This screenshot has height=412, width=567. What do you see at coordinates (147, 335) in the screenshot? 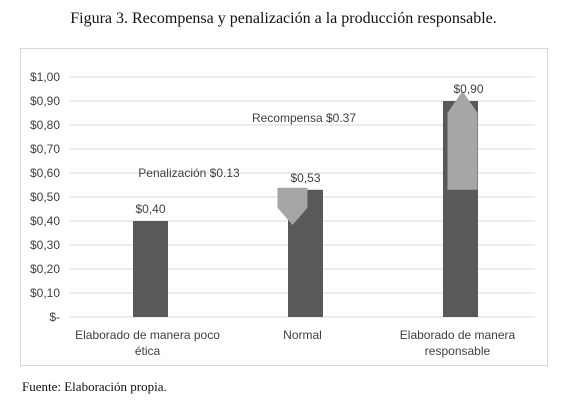
I see `x-category-label: Elaborado de manera poco` at bounding box center [147, 335].